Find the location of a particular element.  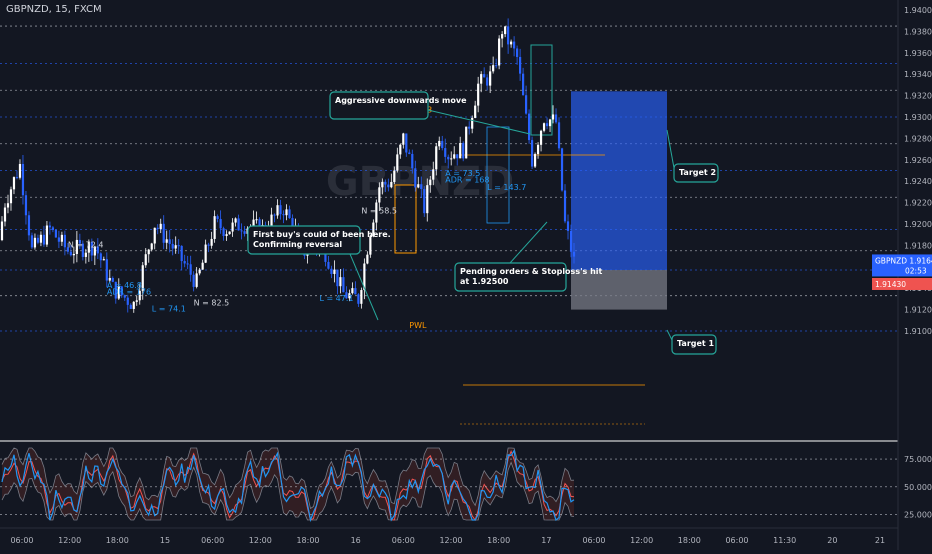

price-tick: 1.93600 is located at coordinates (918, 53).